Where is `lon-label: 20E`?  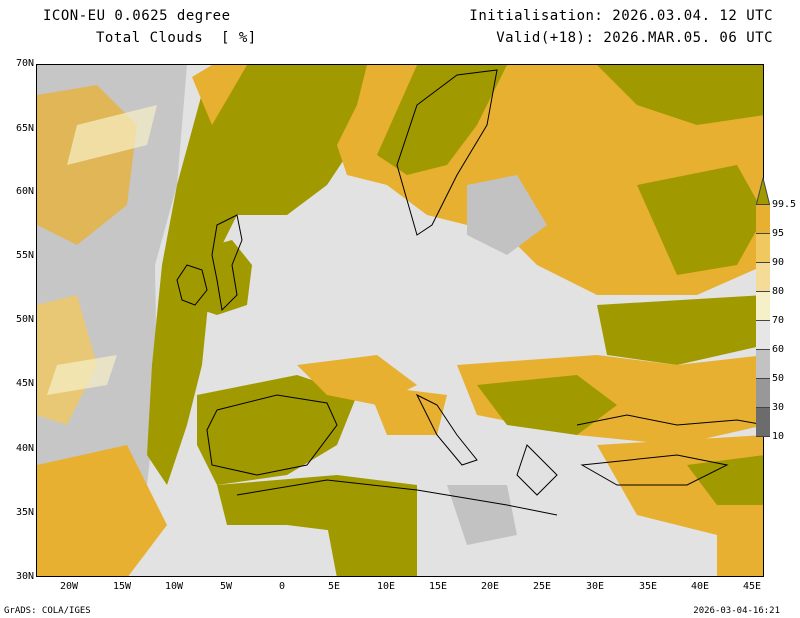
lon-label: 20E is located at coordinates (490, 586).